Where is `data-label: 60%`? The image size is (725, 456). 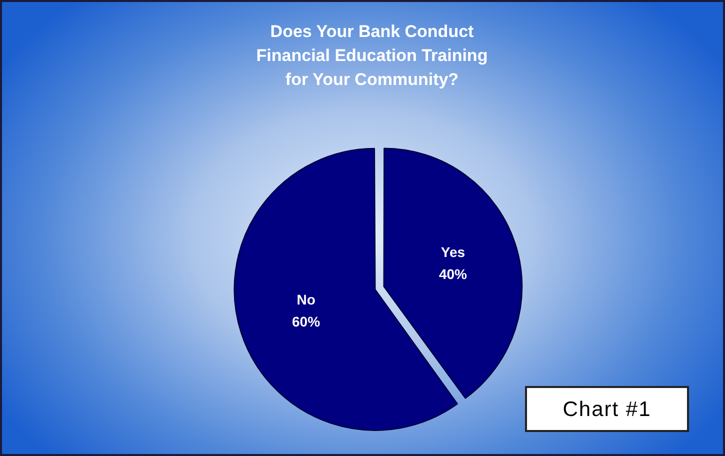
data-label: 60% is located at coordinates (306, 322).